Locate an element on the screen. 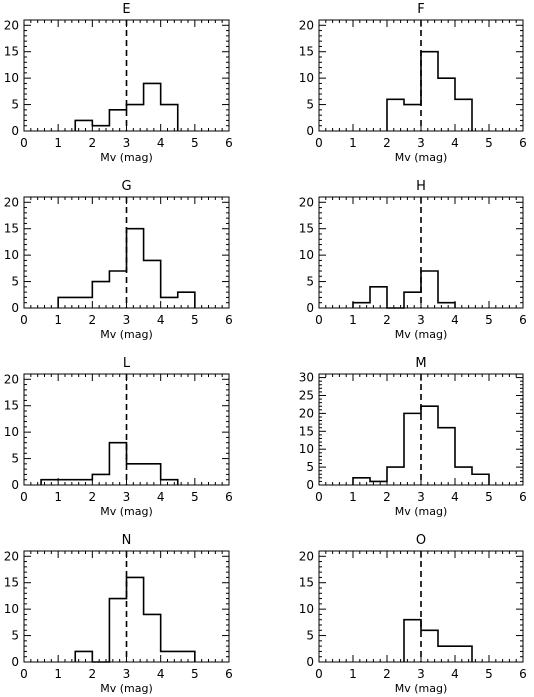  panel-o: 0 1 2 3 4 5 6 0 5 10 15 20 O Mv (mag) is located at coordinates (413, 614).